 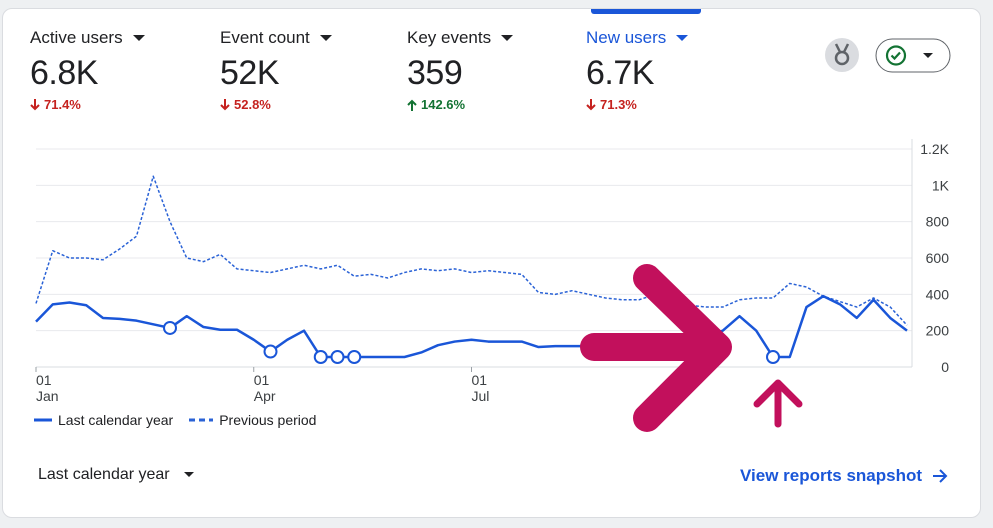 What do you see at coordinates (620, 73) in the screenshot?
I see `metric-value: 6.7K` at bounding box center [620, 73].